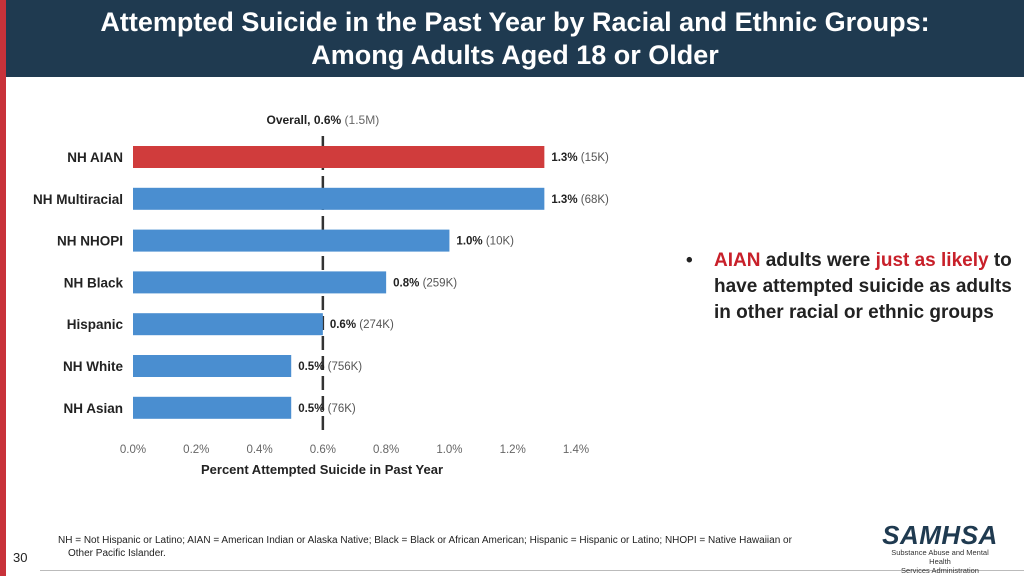  Describe the element at coordinates (95, 324) in the screenshot. I see `category-label-4: Hispanic` at that location.